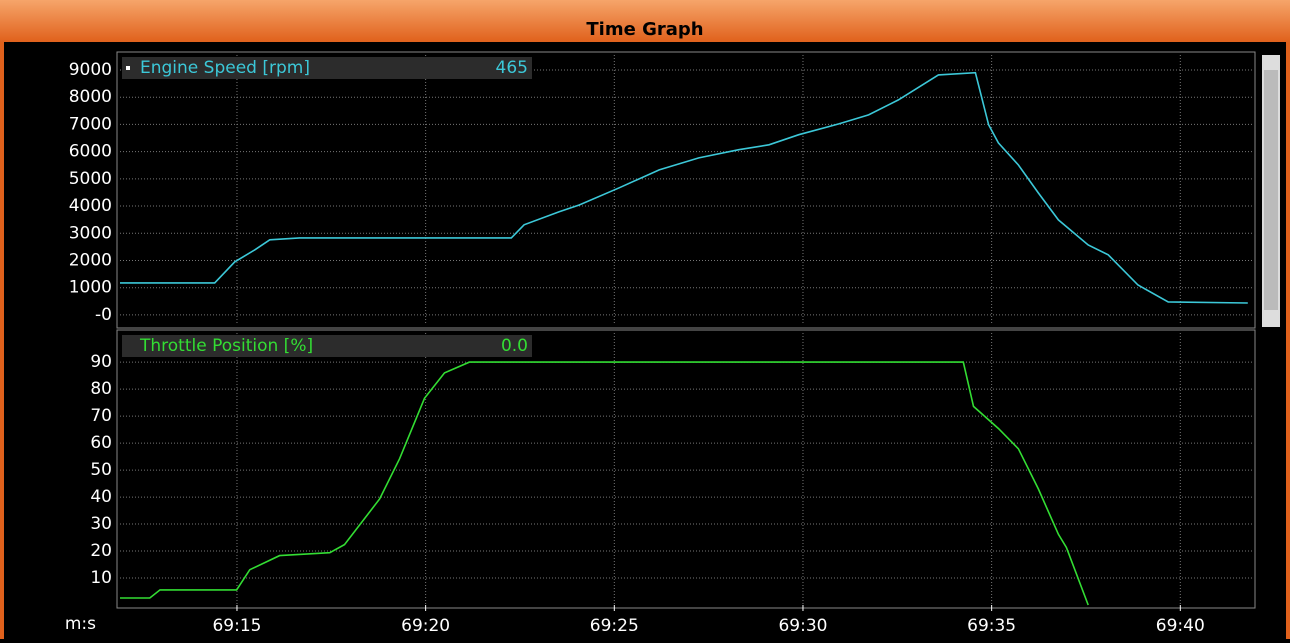 This screenshot has height=643, width=1290. Describe the element at coordinates (644, 29) in the screenshot. I see `window-title: Time Graph` at that location.